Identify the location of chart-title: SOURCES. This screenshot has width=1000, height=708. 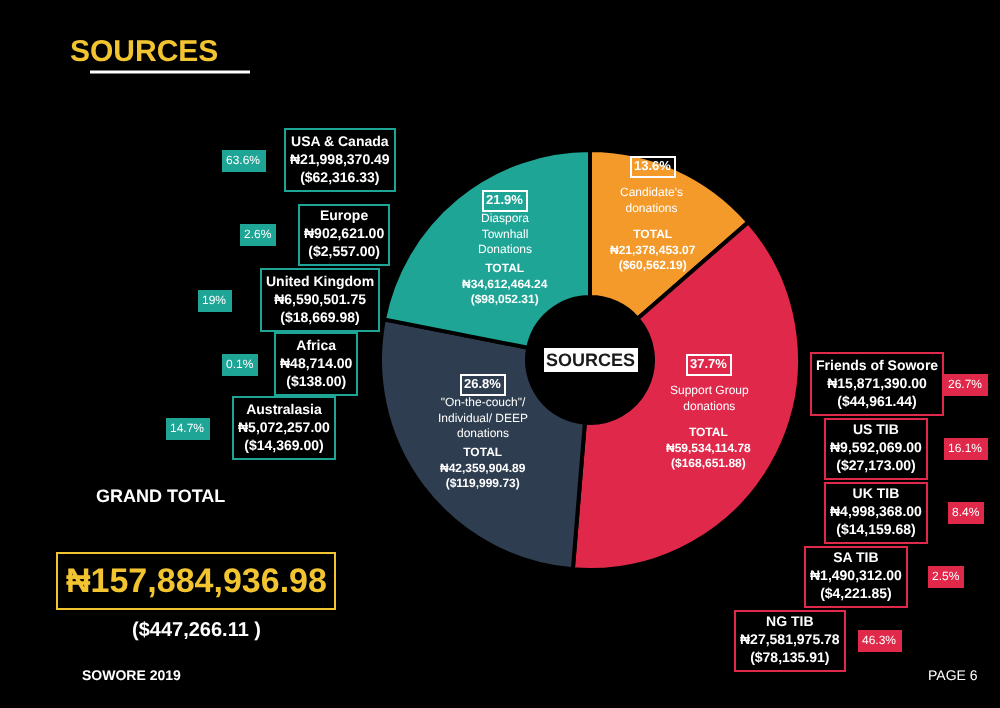
(144, 51).